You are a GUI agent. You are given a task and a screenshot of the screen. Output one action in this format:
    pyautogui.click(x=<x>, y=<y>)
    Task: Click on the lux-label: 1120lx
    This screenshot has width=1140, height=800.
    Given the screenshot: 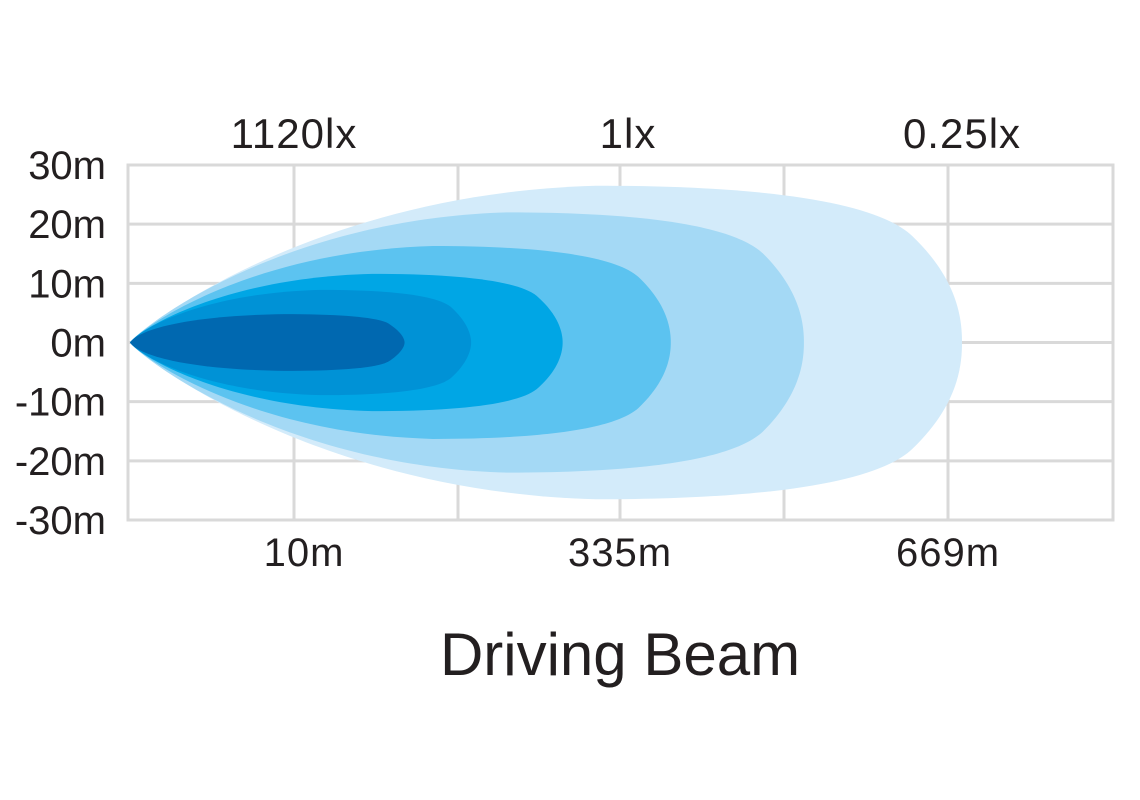 What is the action you would take?
    pyautogui.click(x=294, y=133)
    